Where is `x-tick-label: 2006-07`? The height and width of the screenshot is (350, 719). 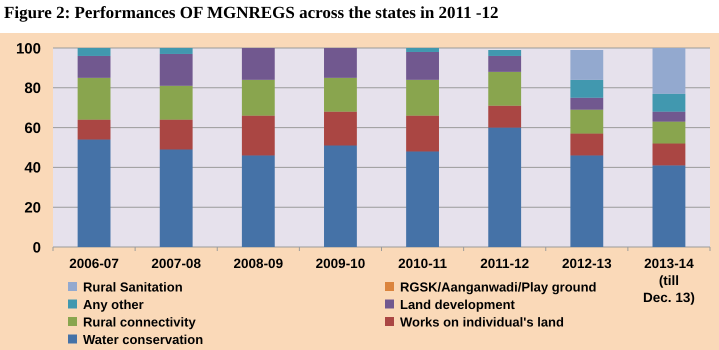
x-tick-label: 2006-07 is located at coordinates (94, 263).